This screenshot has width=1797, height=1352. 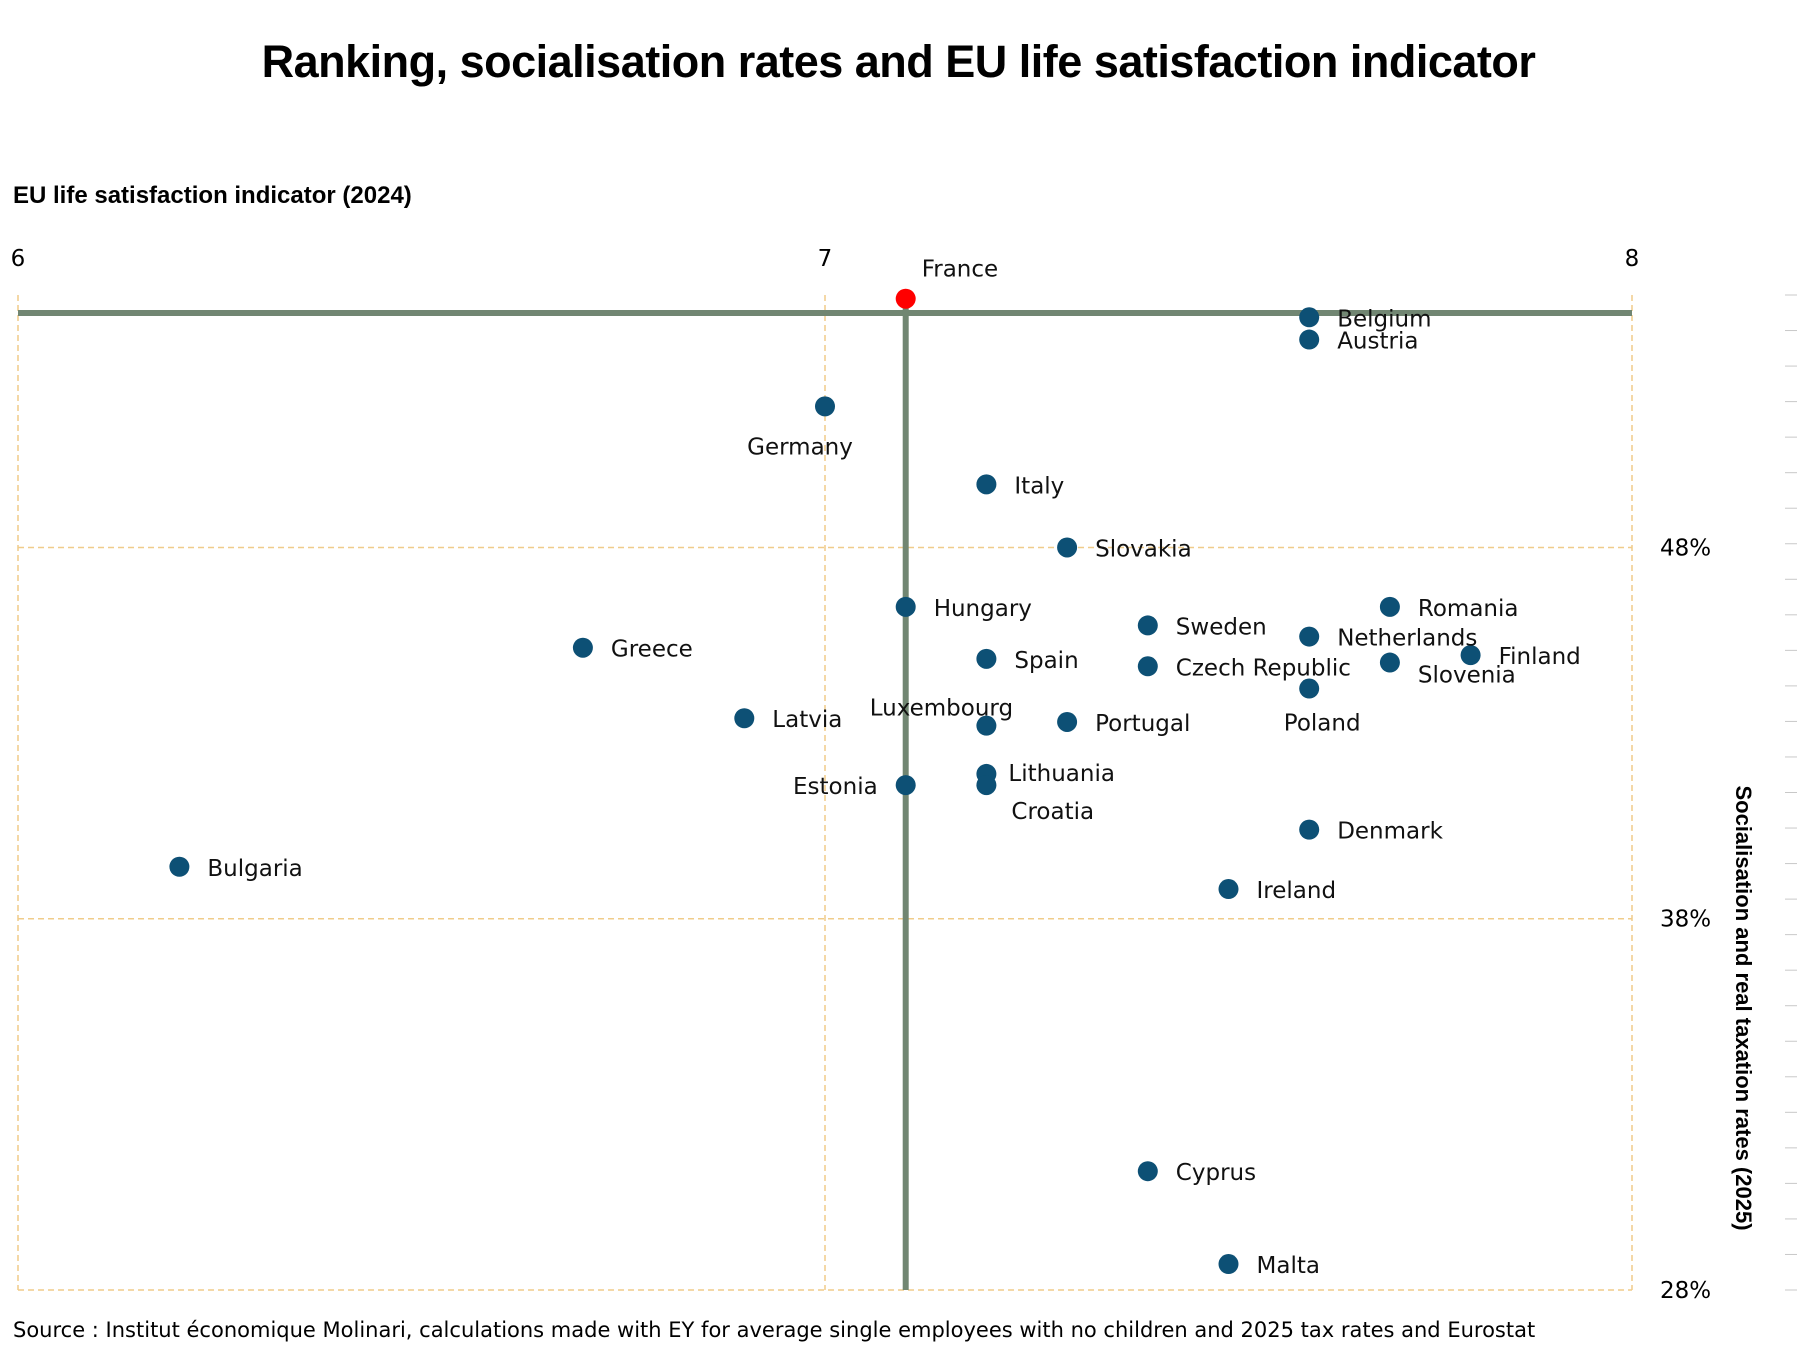 I want to click on point-cyprus, so click(x=1147, y=1171).